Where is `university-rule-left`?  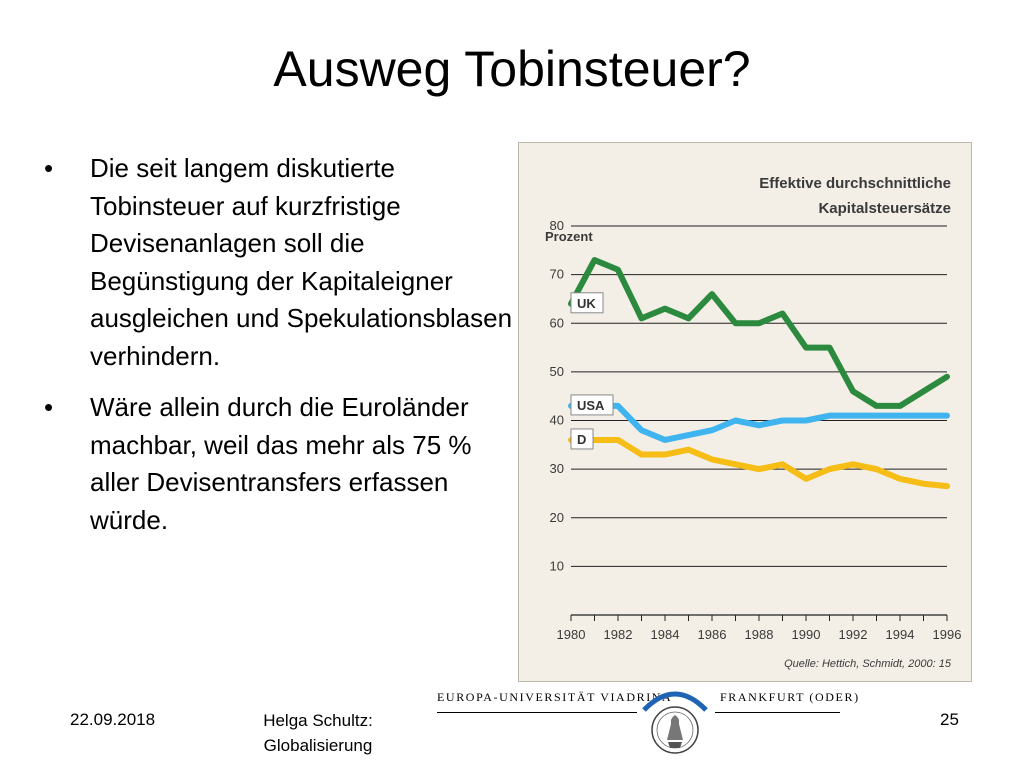 university-rule-left is located at coordinates (537, 712).